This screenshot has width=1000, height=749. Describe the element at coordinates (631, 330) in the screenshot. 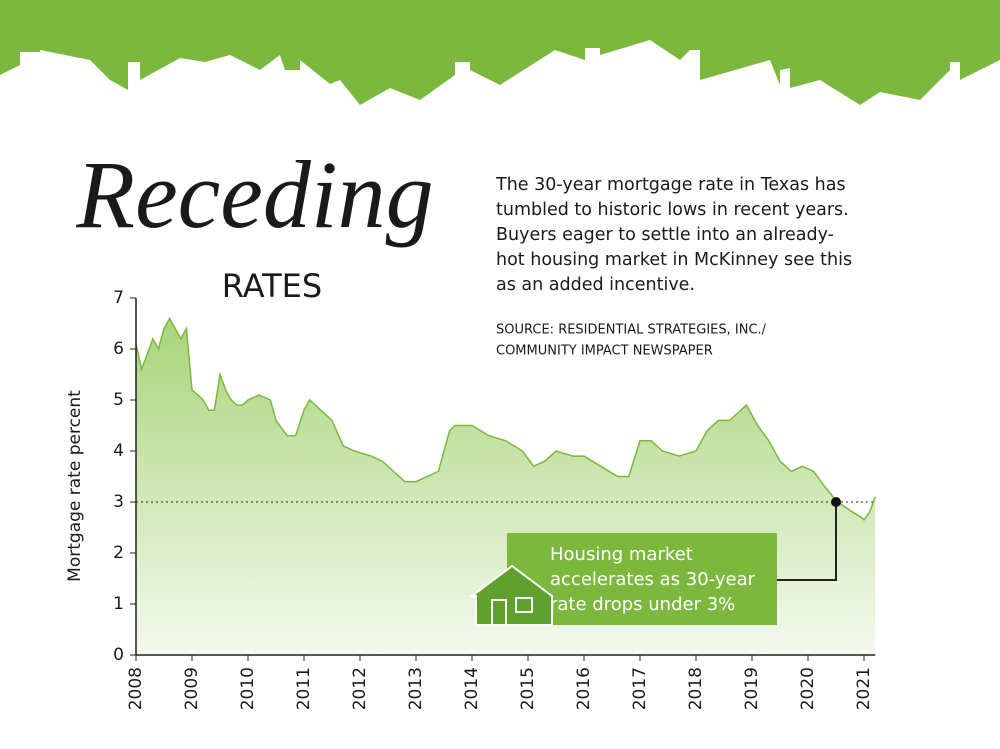

I see `source-line: SOURCE: RESIDENTIAL STRATEGIES, INC./` at that location.